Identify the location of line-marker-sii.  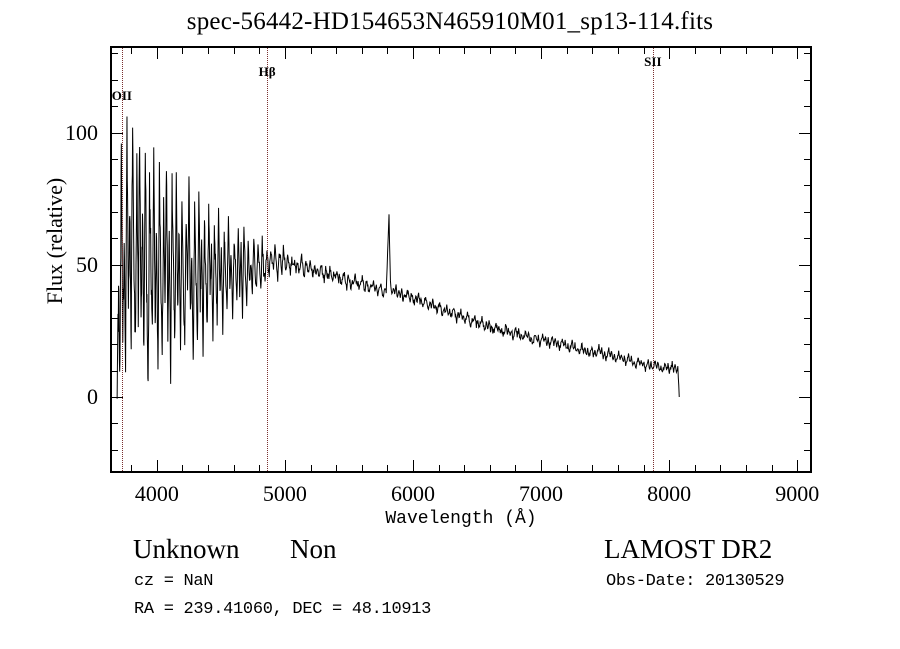
(653, 259).